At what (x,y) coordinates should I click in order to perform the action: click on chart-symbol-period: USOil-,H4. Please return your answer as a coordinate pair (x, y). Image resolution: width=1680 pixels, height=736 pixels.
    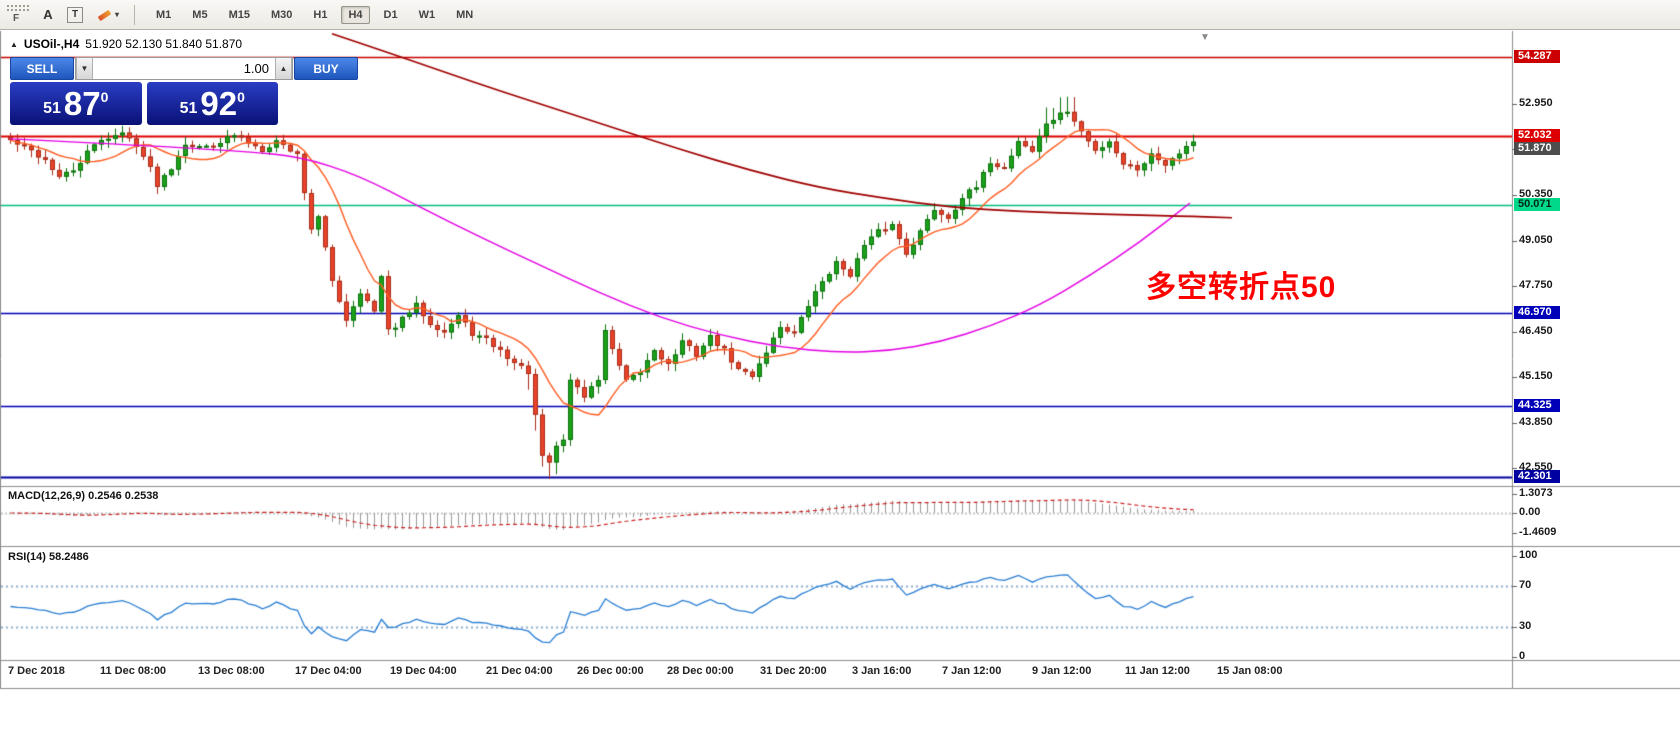
    Looking at the image, I should click on (51, 44).